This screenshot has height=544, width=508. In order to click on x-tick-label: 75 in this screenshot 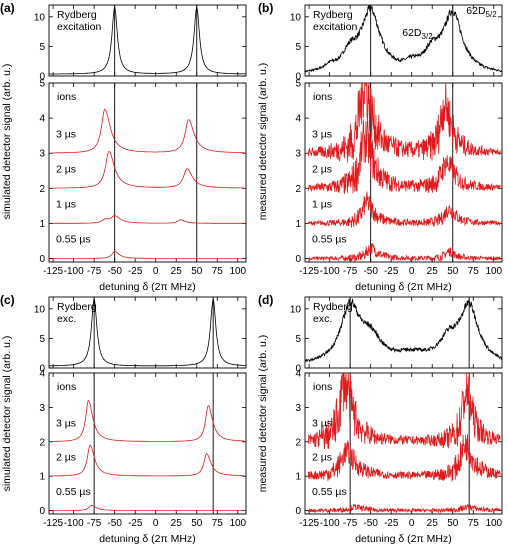, I will do `click(474, 271)`.